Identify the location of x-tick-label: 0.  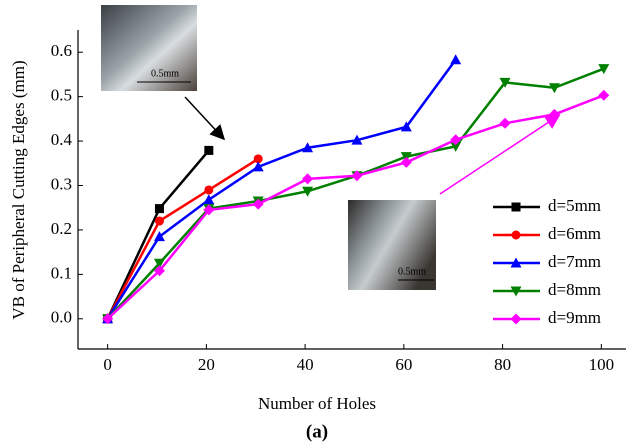
(107, 364).